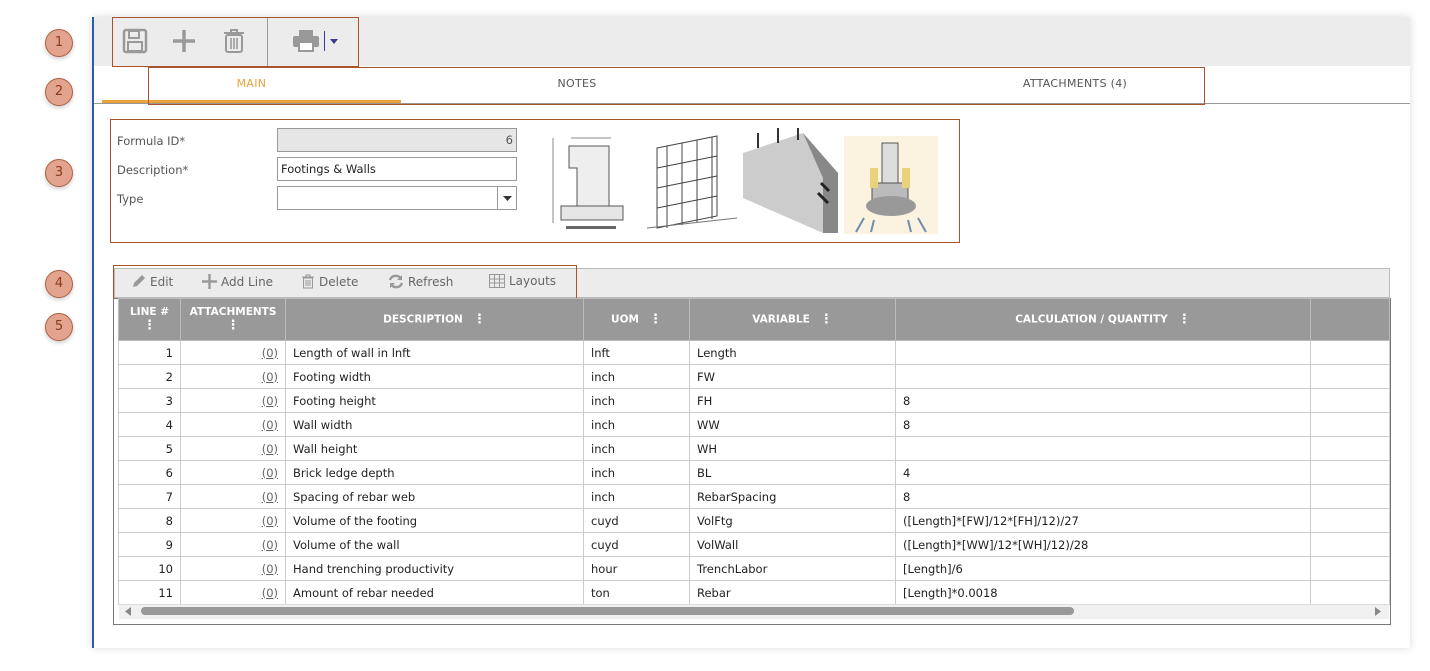  What do you see at coordinates (792, 544) in the screenshot?
I see `variable-cell: VolWall` at bounding box center [792, 544].